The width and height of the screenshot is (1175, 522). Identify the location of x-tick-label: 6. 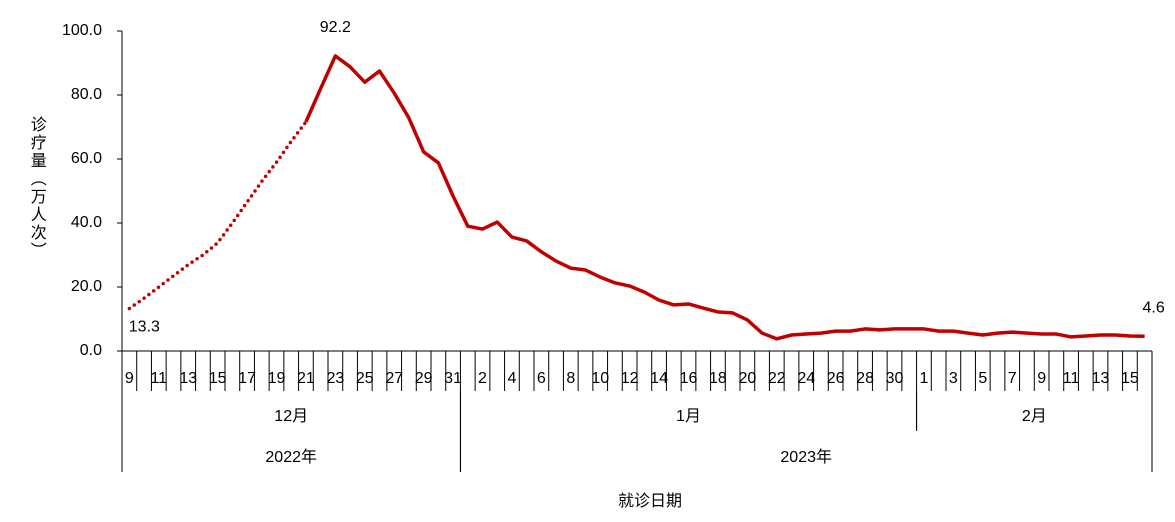
(541, 378).